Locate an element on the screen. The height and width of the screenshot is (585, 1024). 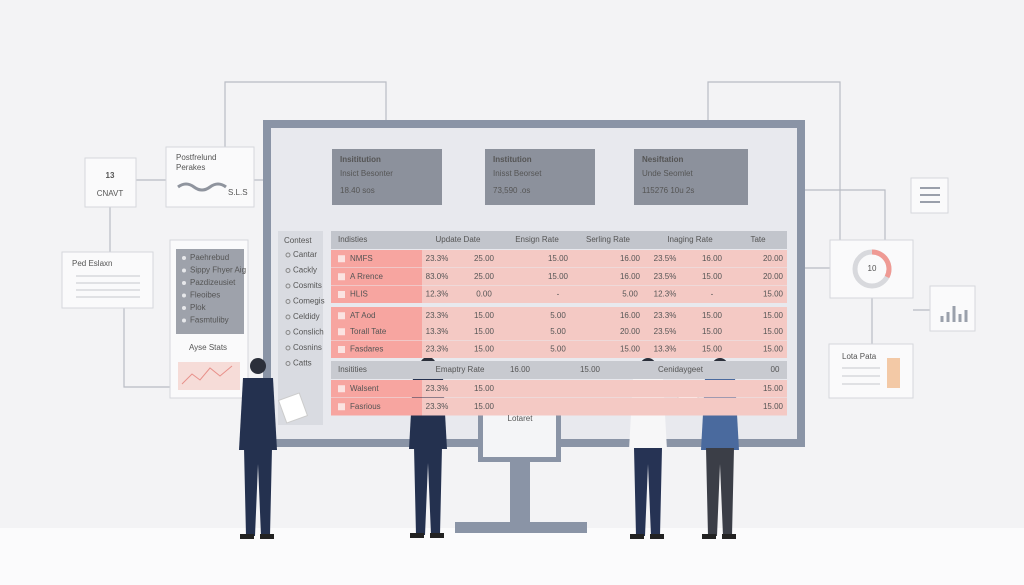
table-cell: 0.00 is located at coordinates (484, 294).